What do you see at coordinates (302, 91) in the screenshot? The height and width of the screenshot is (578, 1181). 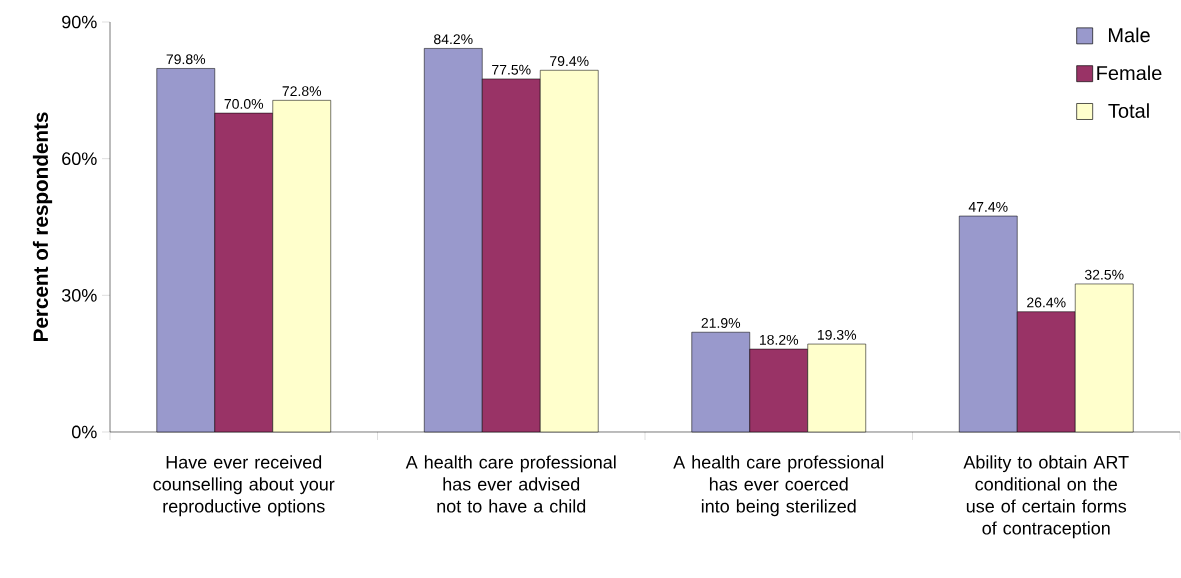 I see `data-label: 72.8%` at bounding box center [302, 91].